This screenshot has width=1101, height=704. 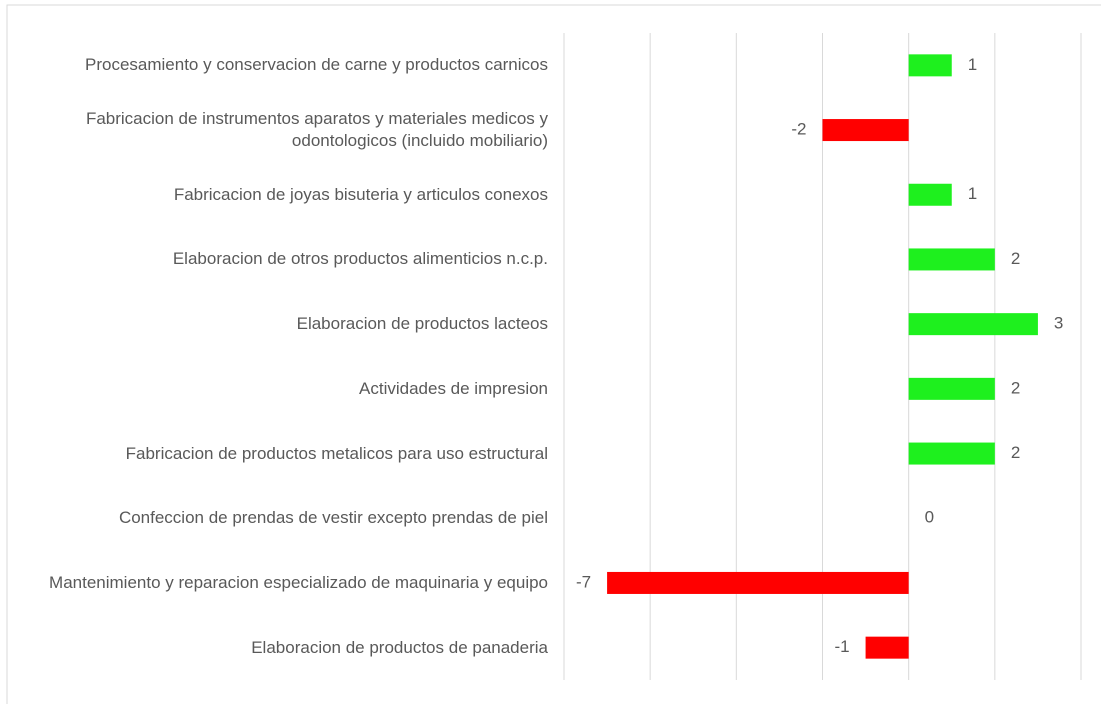 I want to click on data-label: -1, so click(x=841, y=646).